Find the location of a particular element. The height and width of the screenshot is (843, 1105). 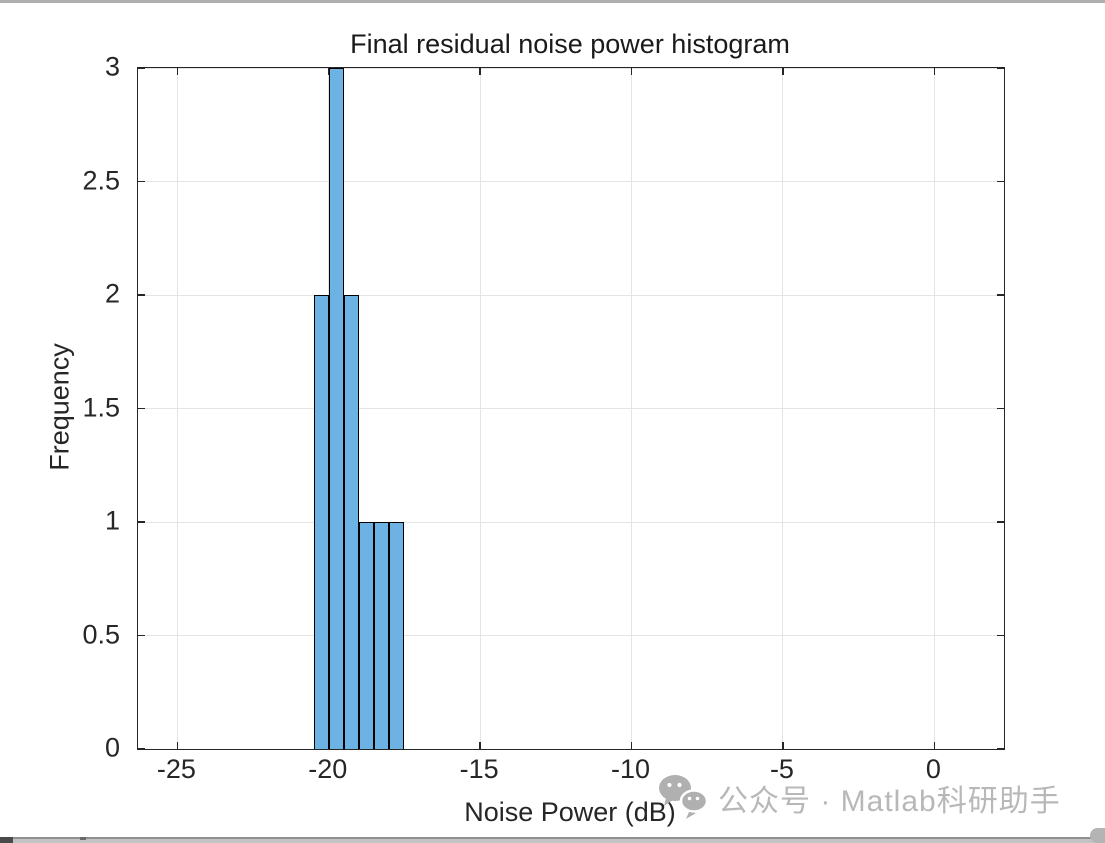

x-tick-label: 0 is located at coordinates (933, 769).